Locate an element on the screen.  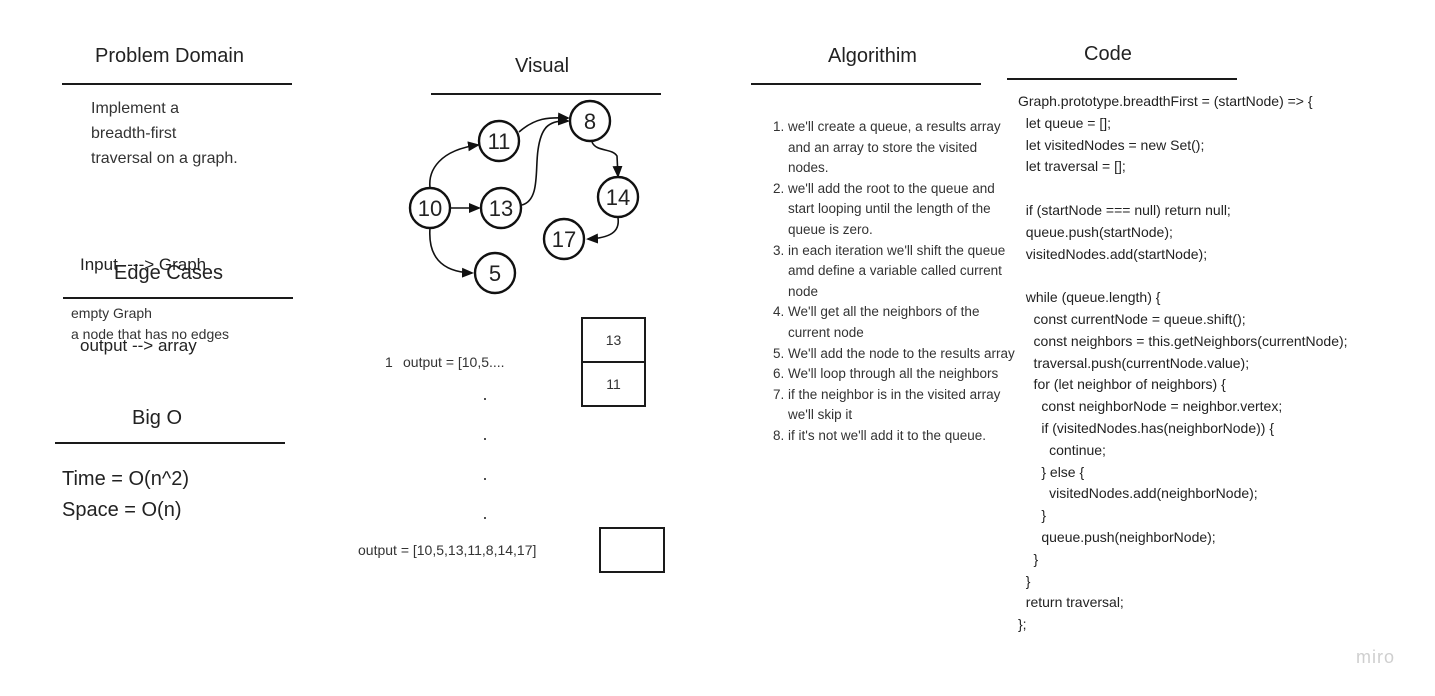
graph-node-label: 8 is located at coordinates (590, 121).